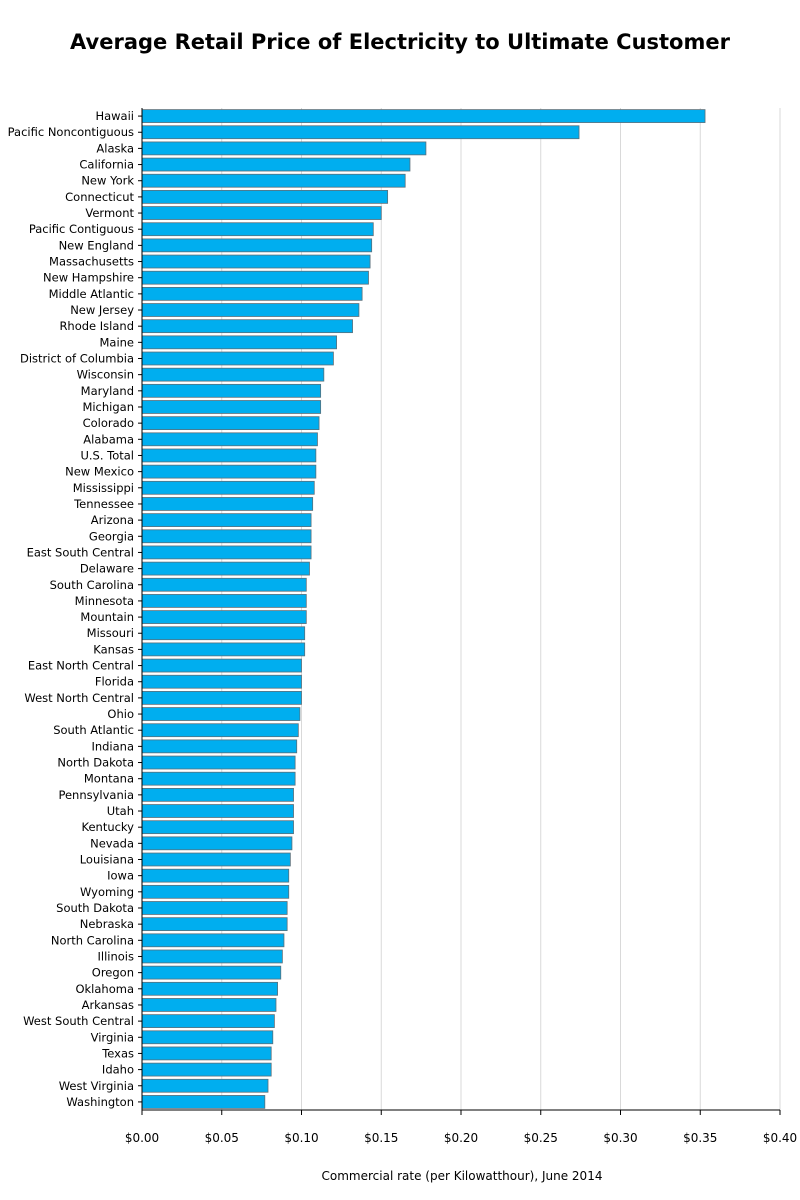  What do you see at coordinates (620, 1138) in the screenshot?
I see `x-tick-label: $0.30` at bounding box center [620, 1138].